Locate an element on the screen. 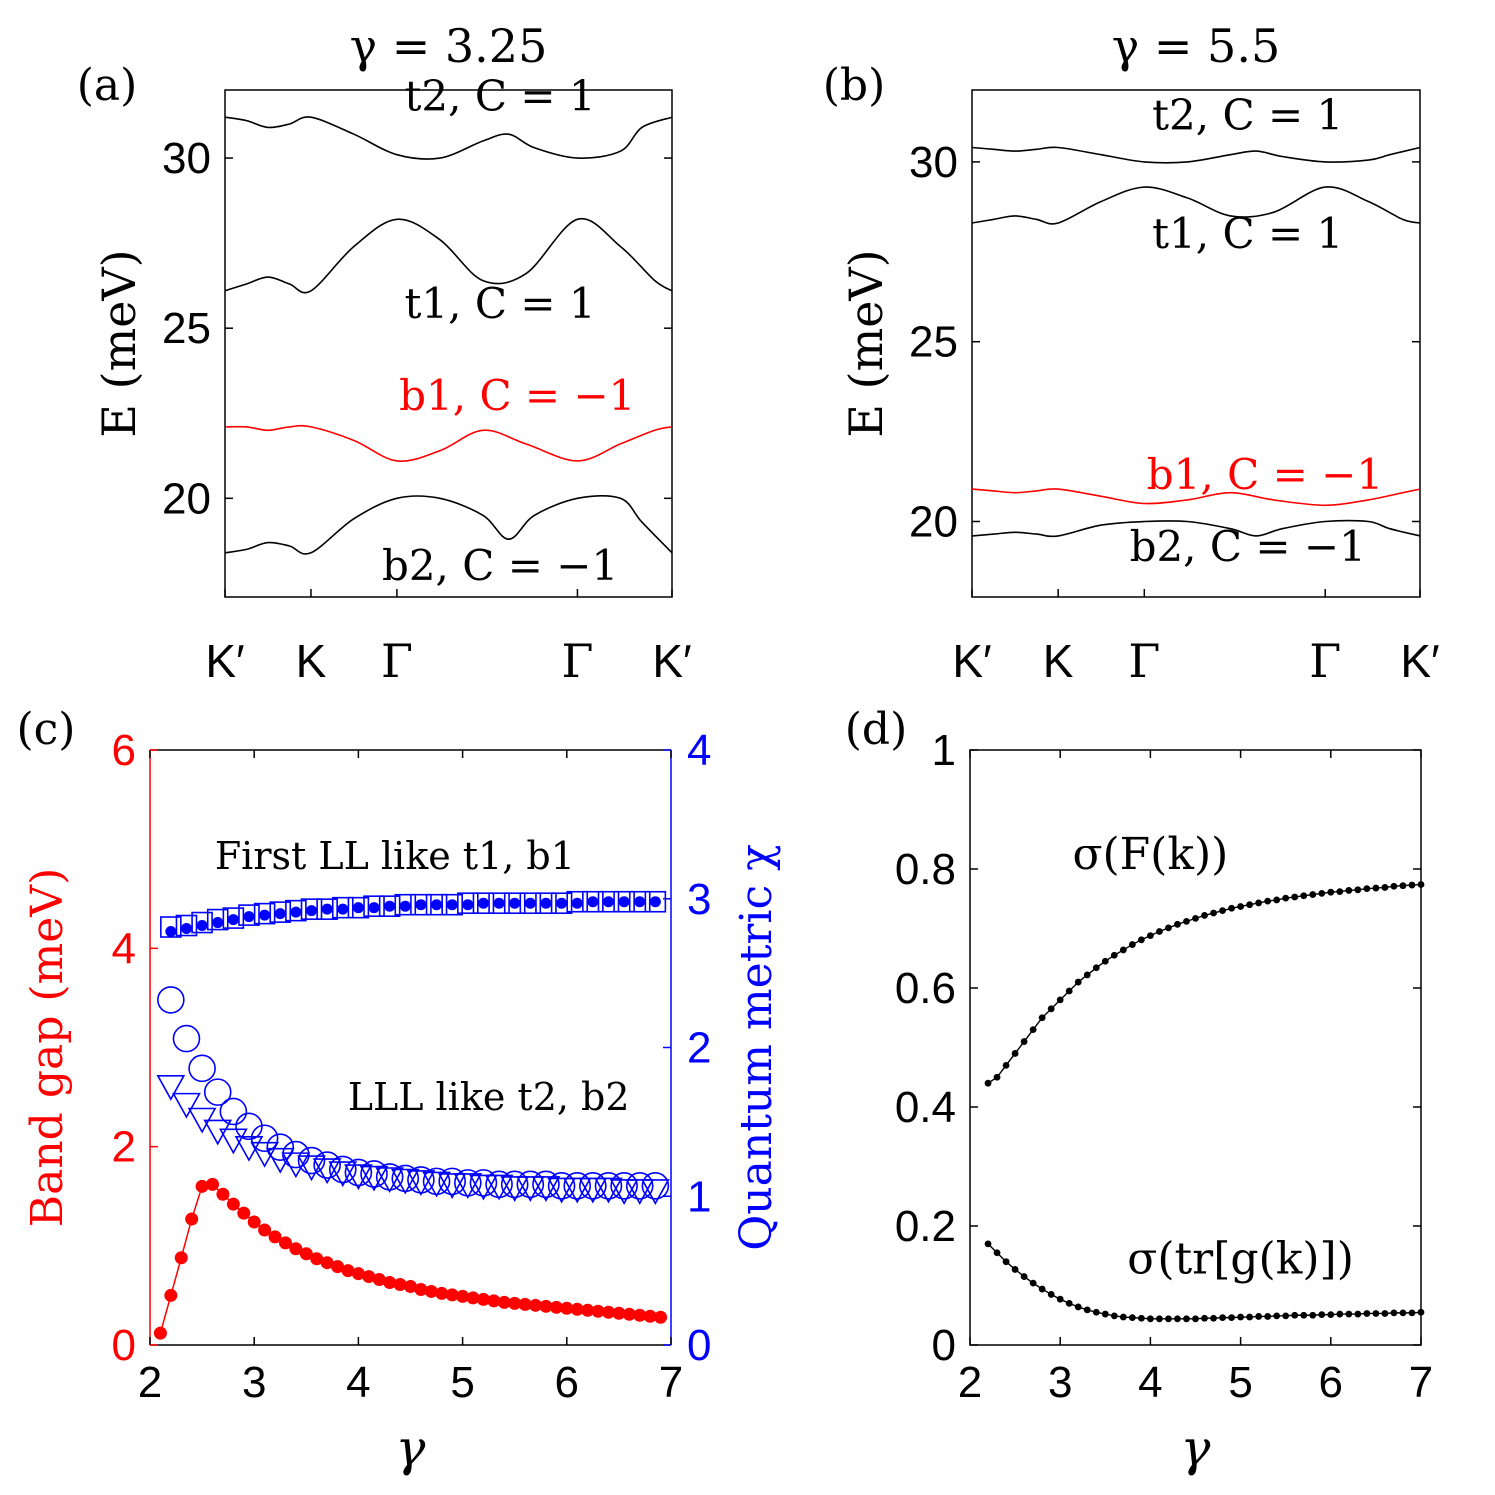  panel-label: (d) is located at coordinates (876, 729).